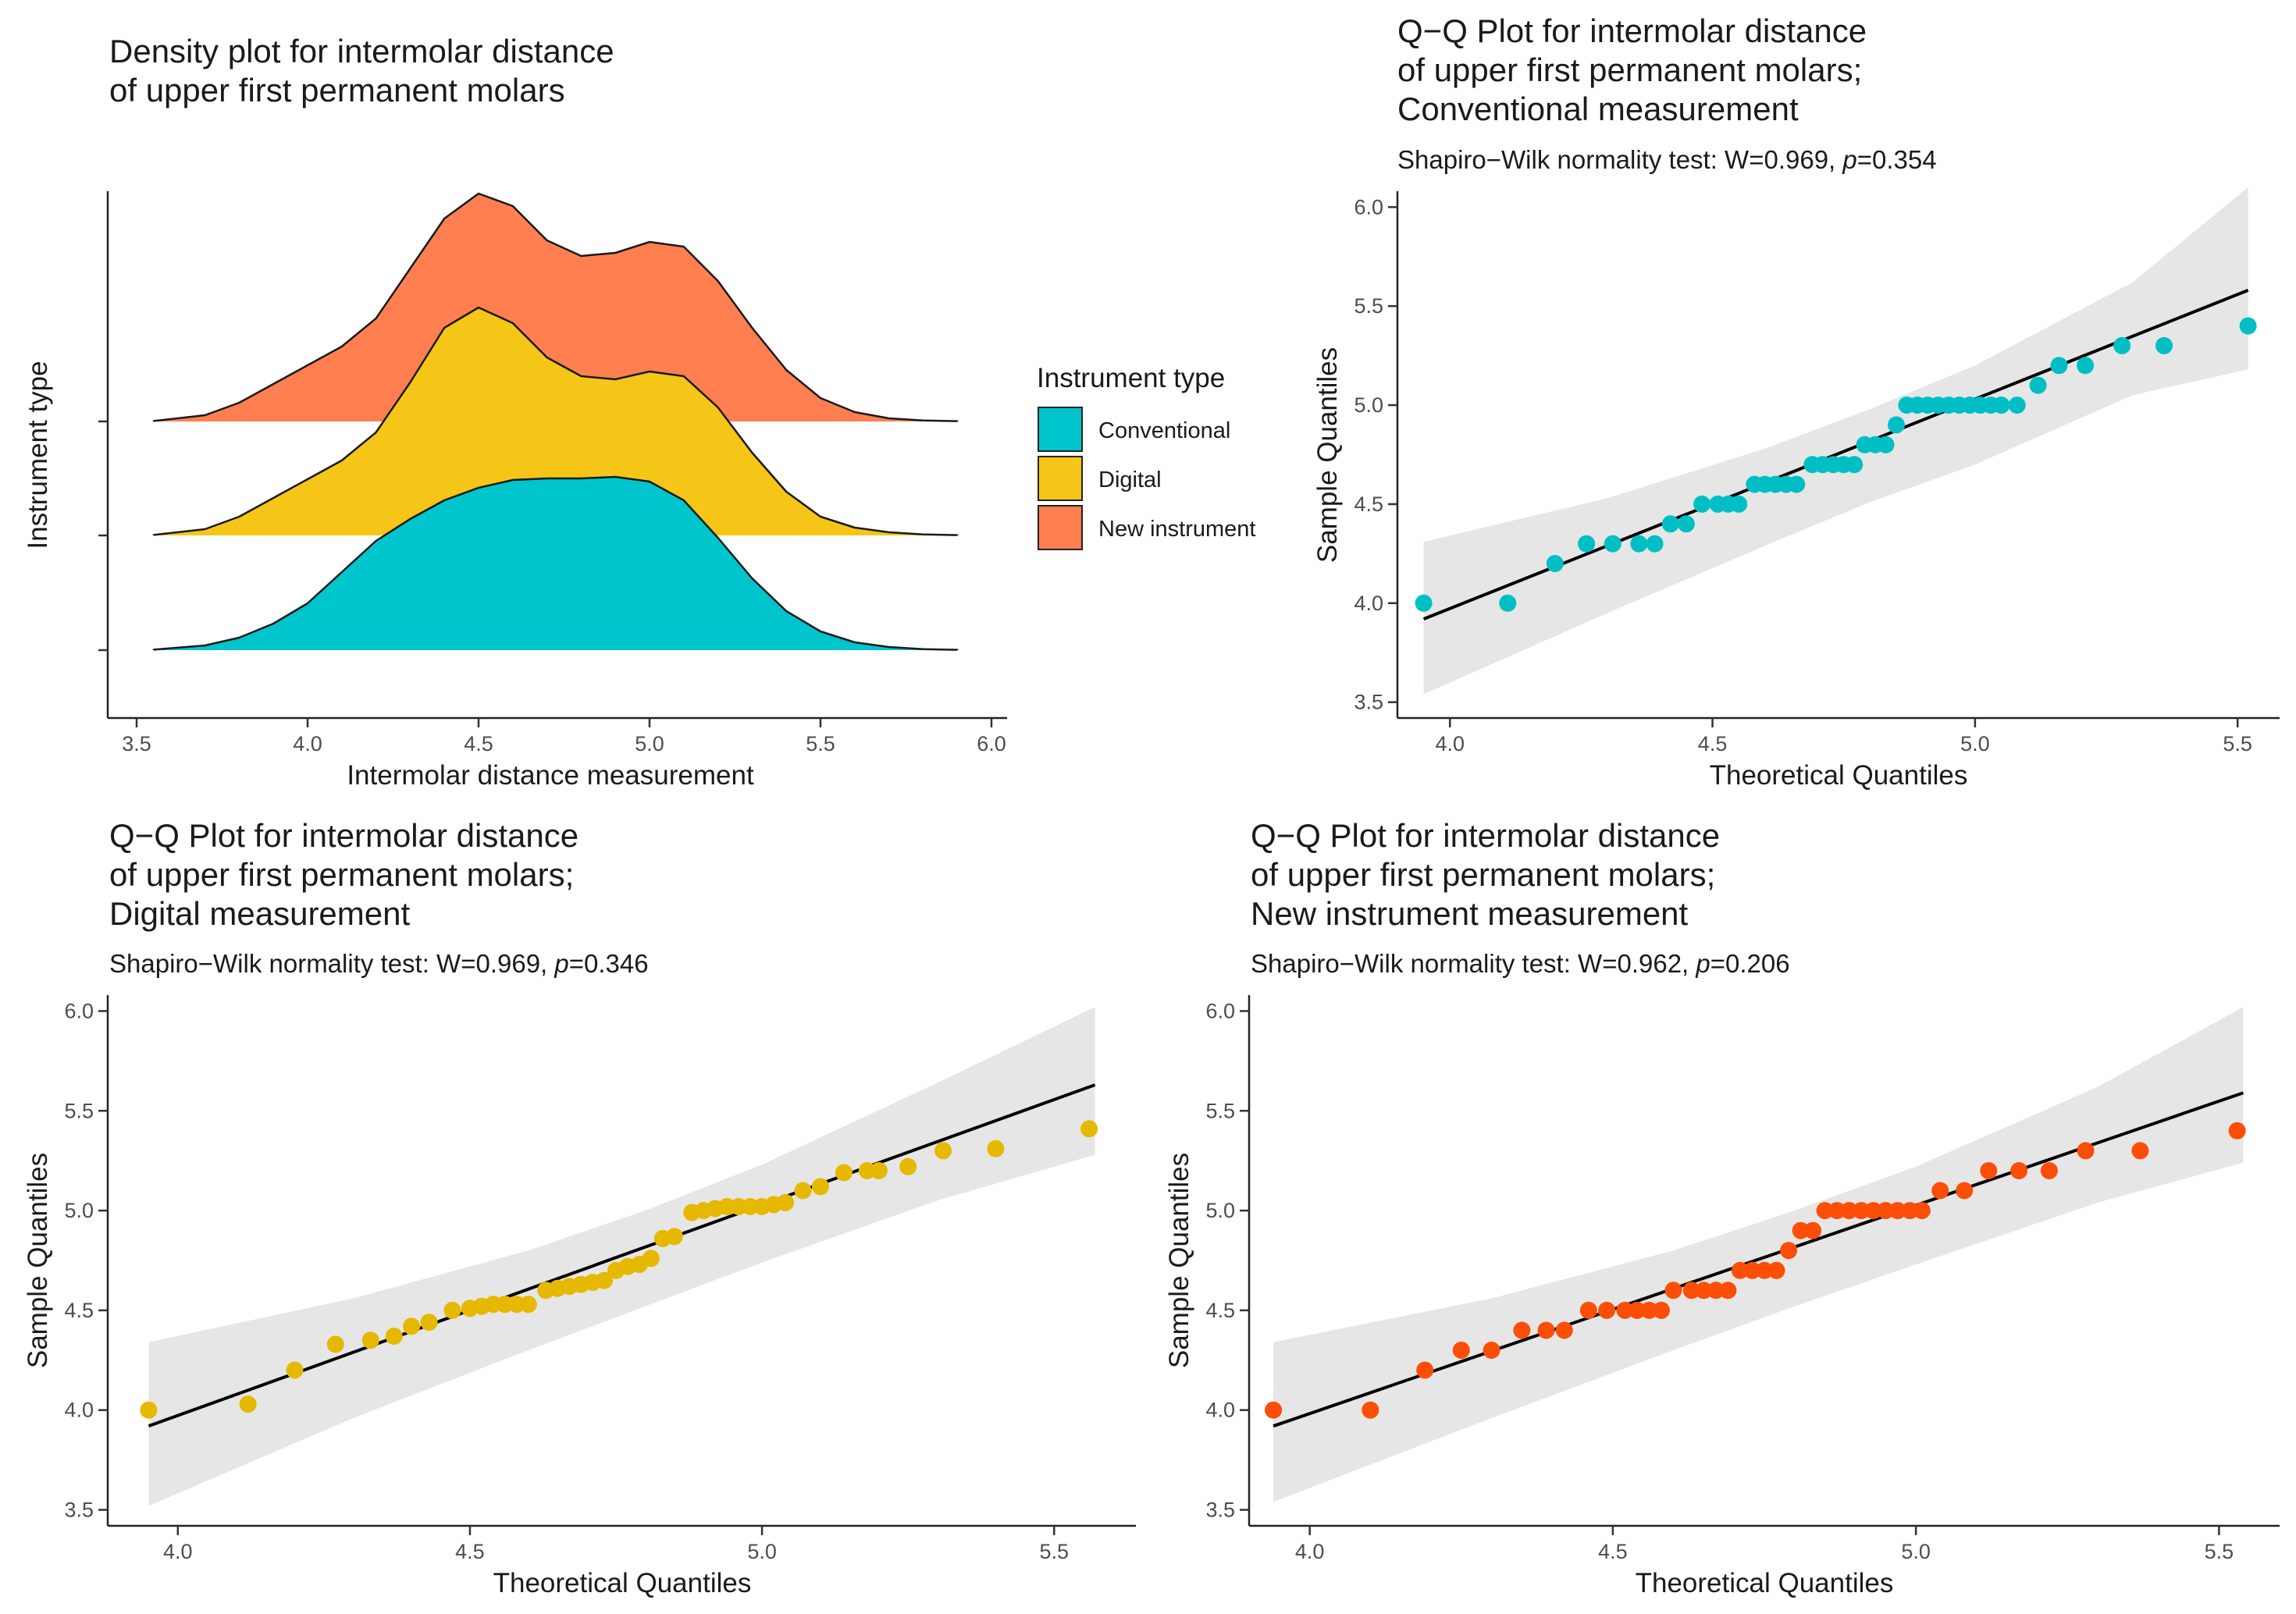 This screenshot has width=2296, height=1614. I want to click on qq-conventional-subtitle-p: p, so click(1849, 160).